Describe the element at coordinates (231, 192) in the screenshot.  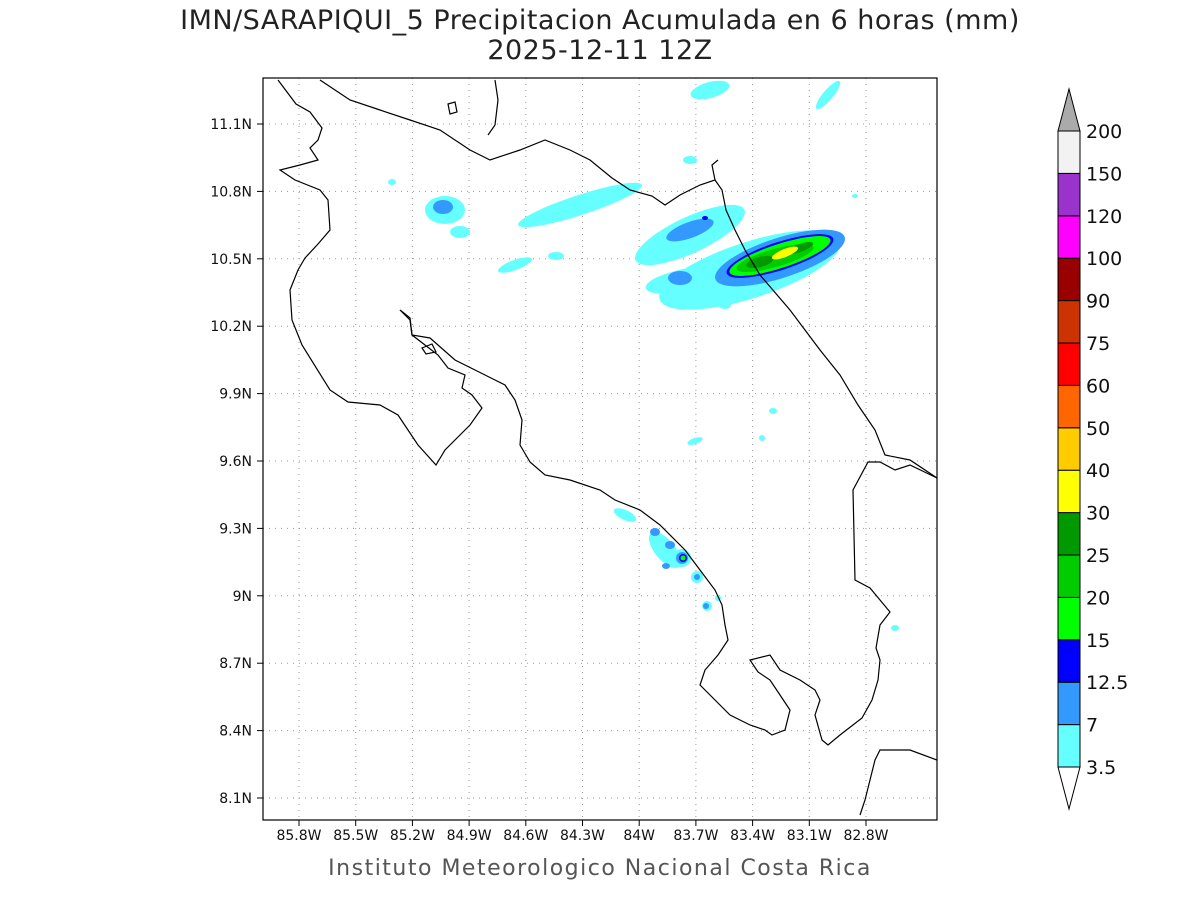
I see `lat-tick-label: 10.8N` at that location.